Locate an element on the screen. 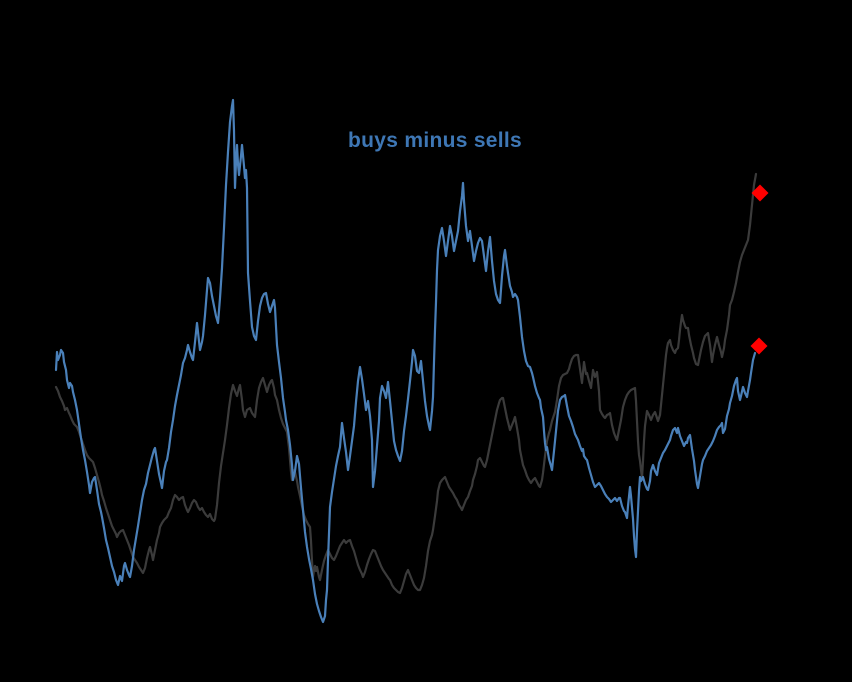 This screenshot has height=682, width=852. end-marker-diamond-buys_minus_sells is located at coordinates (759, 346).